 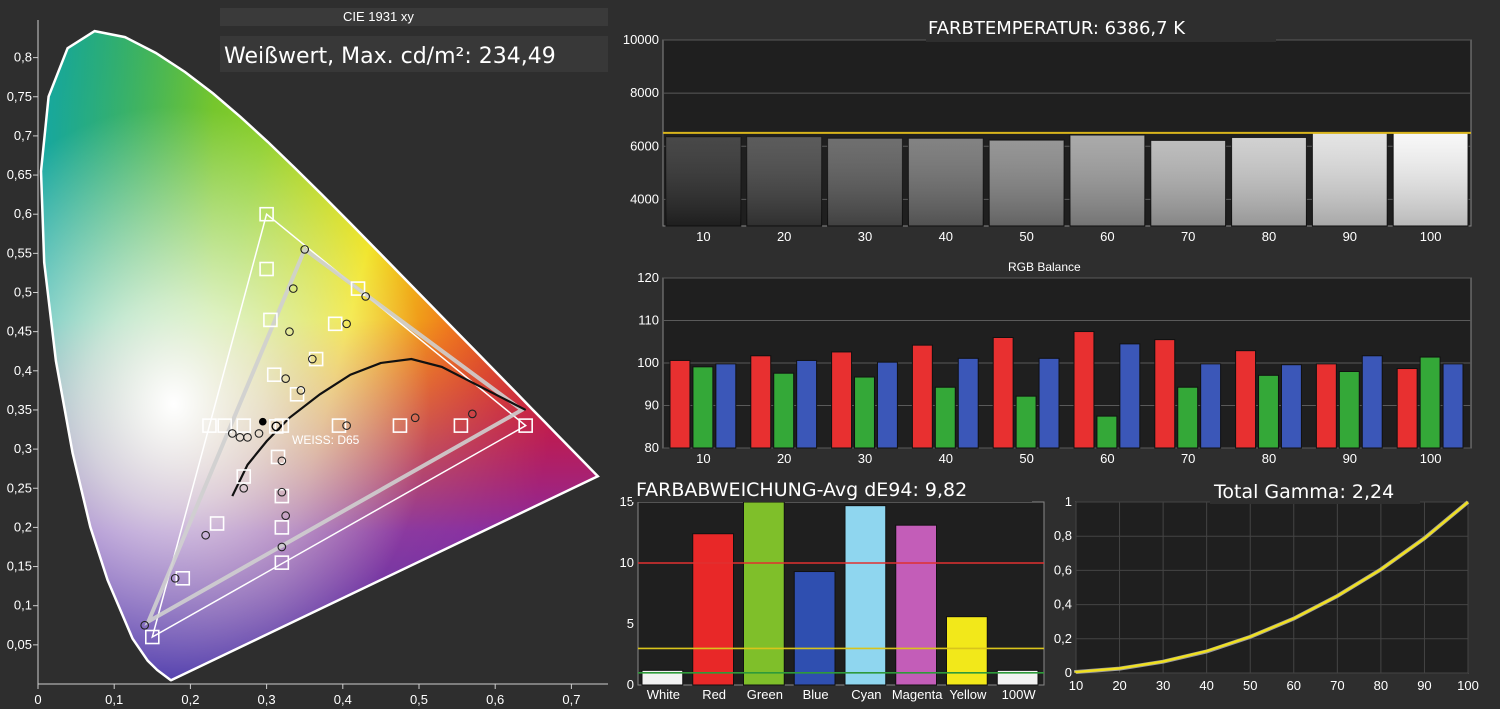 I want to click on rgb-x-tick-label: 30, so click(x=865, y=458).